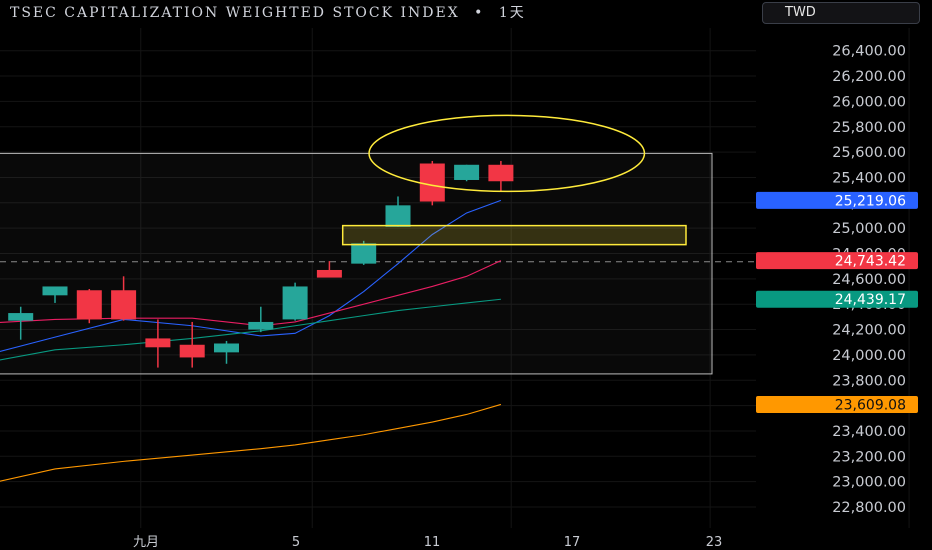  I want to click on x-axis-tick-label: 5, so click(296, 542).